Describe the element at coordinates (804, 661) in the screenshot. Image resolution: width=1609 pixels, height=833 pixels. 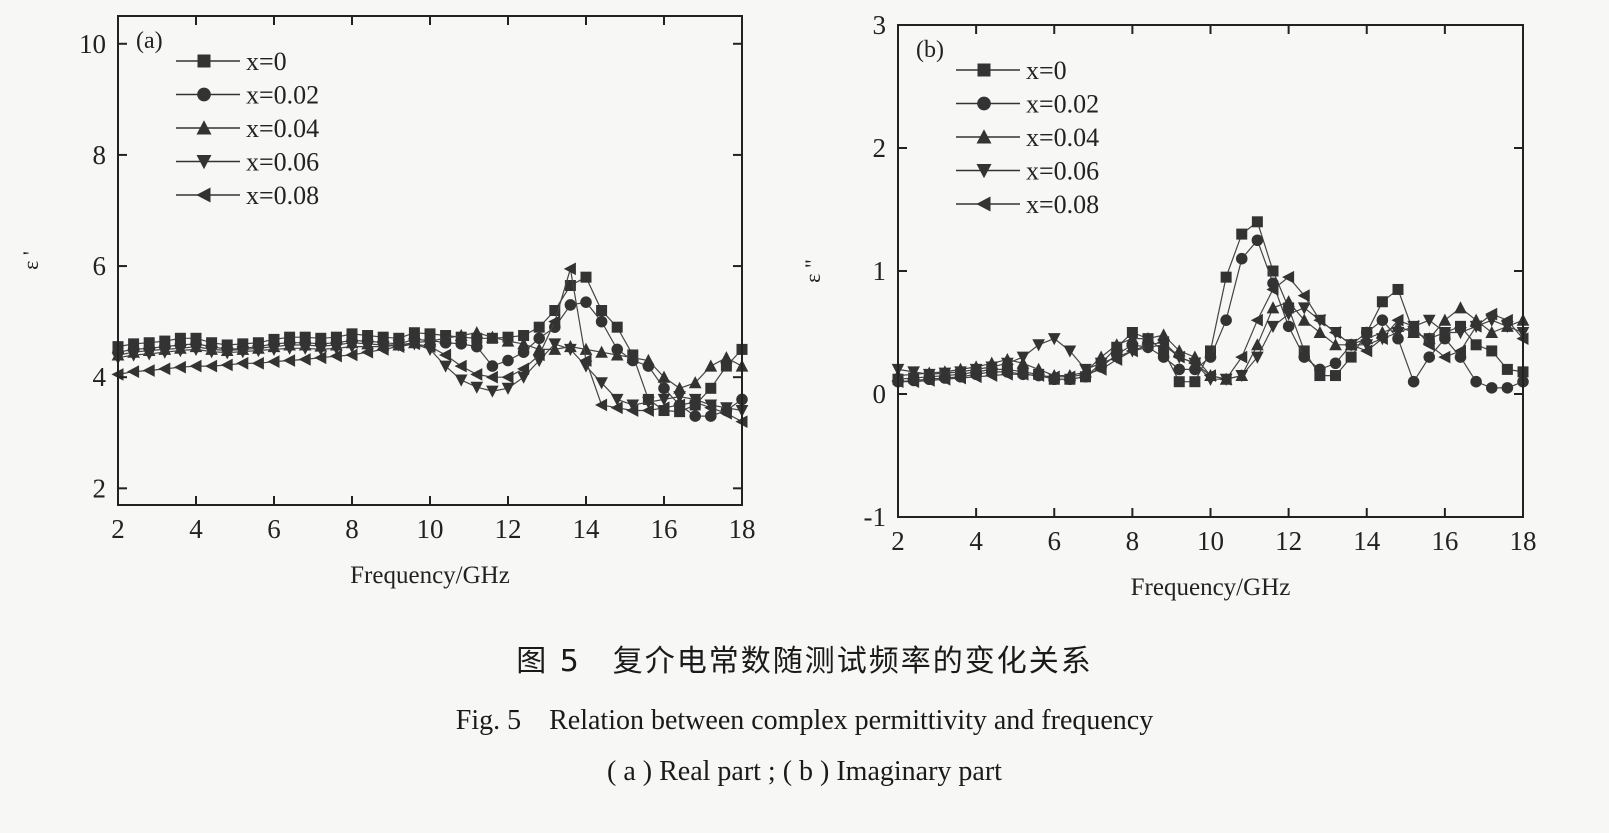
I see `caption-chinese: 图 5 复介电常数随测试频率的变化关系` at that location.